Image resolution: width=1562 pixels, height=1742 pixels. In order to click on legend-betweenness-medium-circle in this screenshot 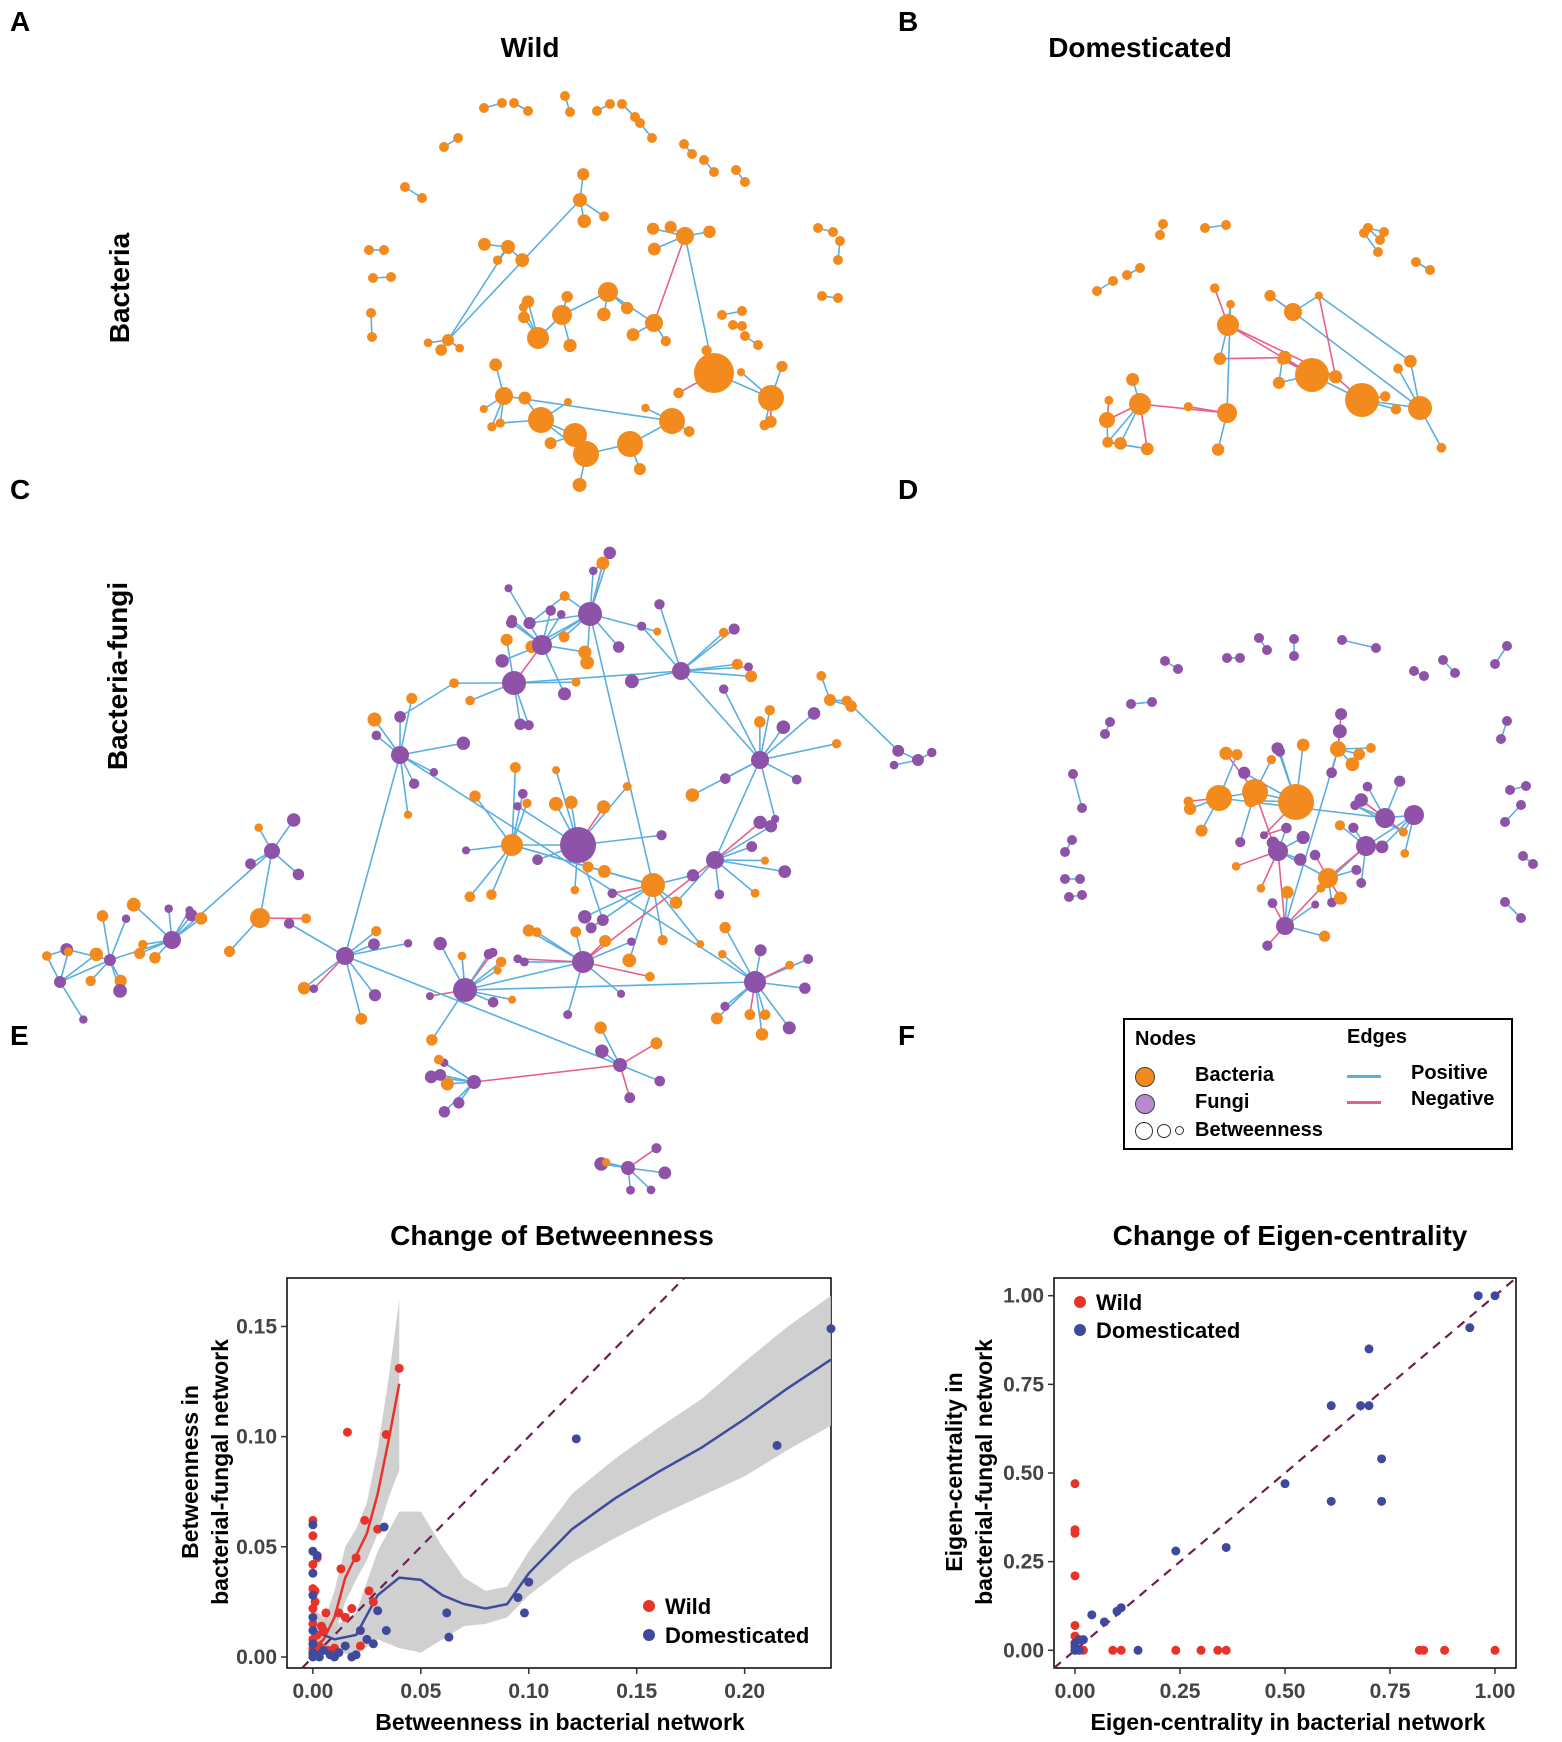, I will do `click(1164, 1131)`.